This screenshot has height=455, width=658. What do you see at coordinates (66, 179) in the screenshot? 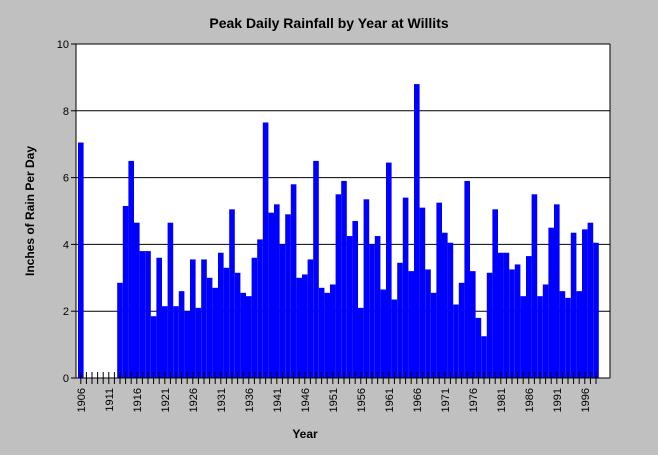
I see `y-tick-label: 6` at bounding box center [66, 179].